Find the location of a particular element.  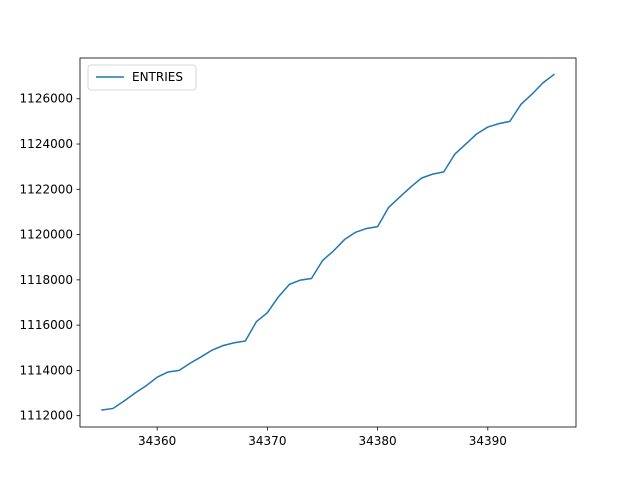

y-tick-label: 1118000 is located at coordinates (46, 280).